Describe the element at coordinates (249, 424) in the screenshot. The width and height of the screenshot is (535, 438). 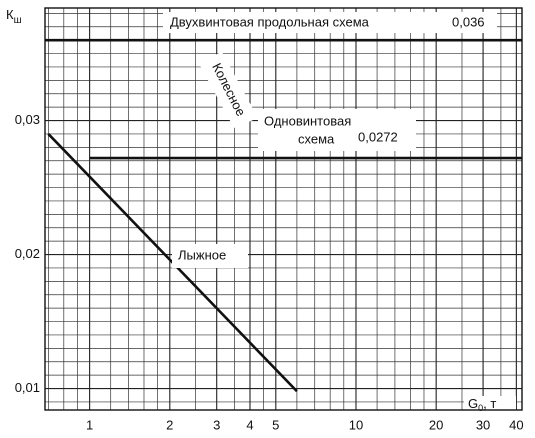
I see `x-tick-label: 4` at that location.